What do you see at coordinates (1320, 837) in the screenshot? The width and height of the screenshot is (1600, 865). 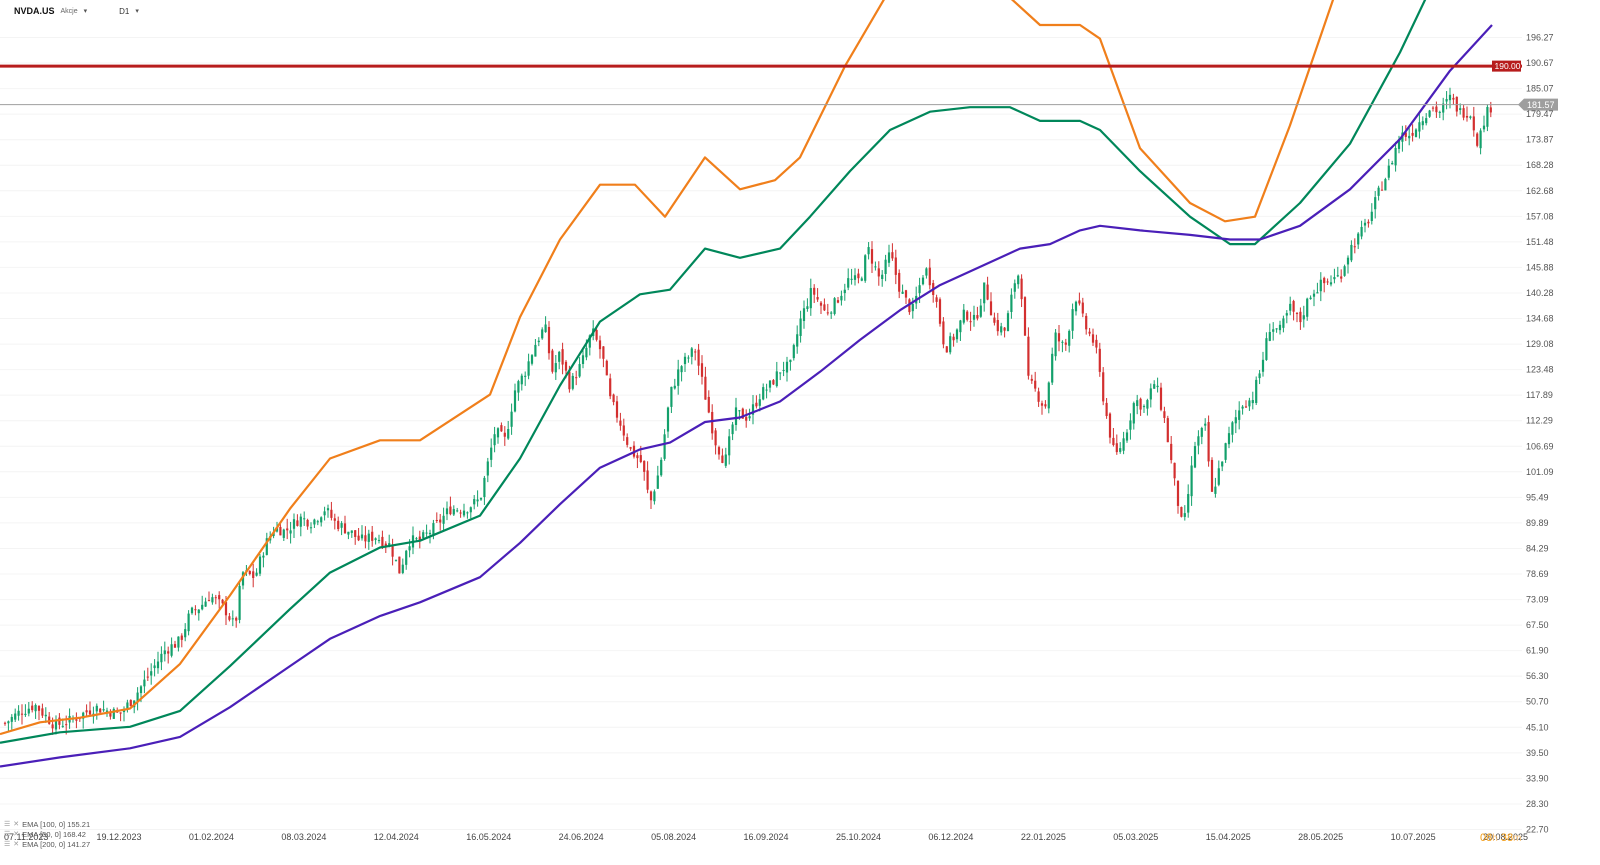 I see `x-tick-label: 28.05.2025` at bounding box center [1320, 837].